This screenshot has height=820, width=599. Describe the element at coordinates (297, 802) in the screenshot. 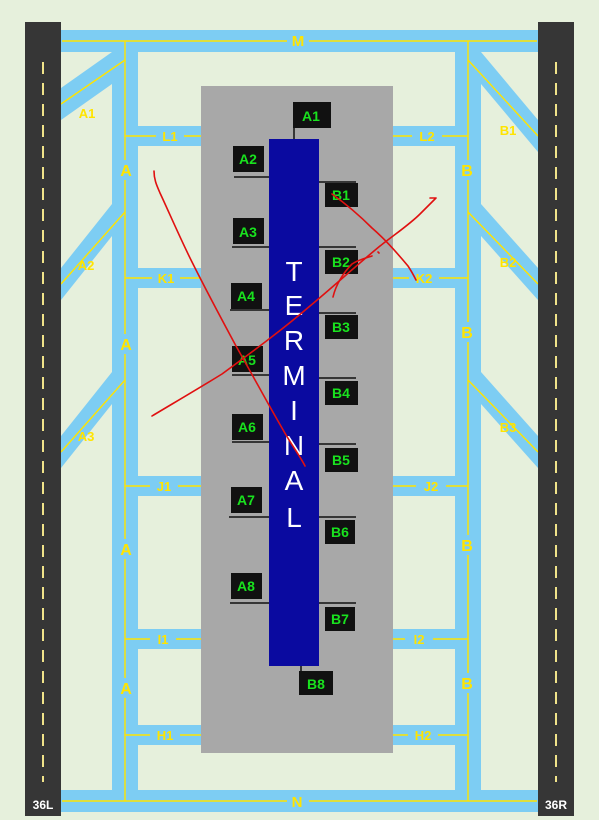

I see `taxiway-label-bottom: N` at that location.